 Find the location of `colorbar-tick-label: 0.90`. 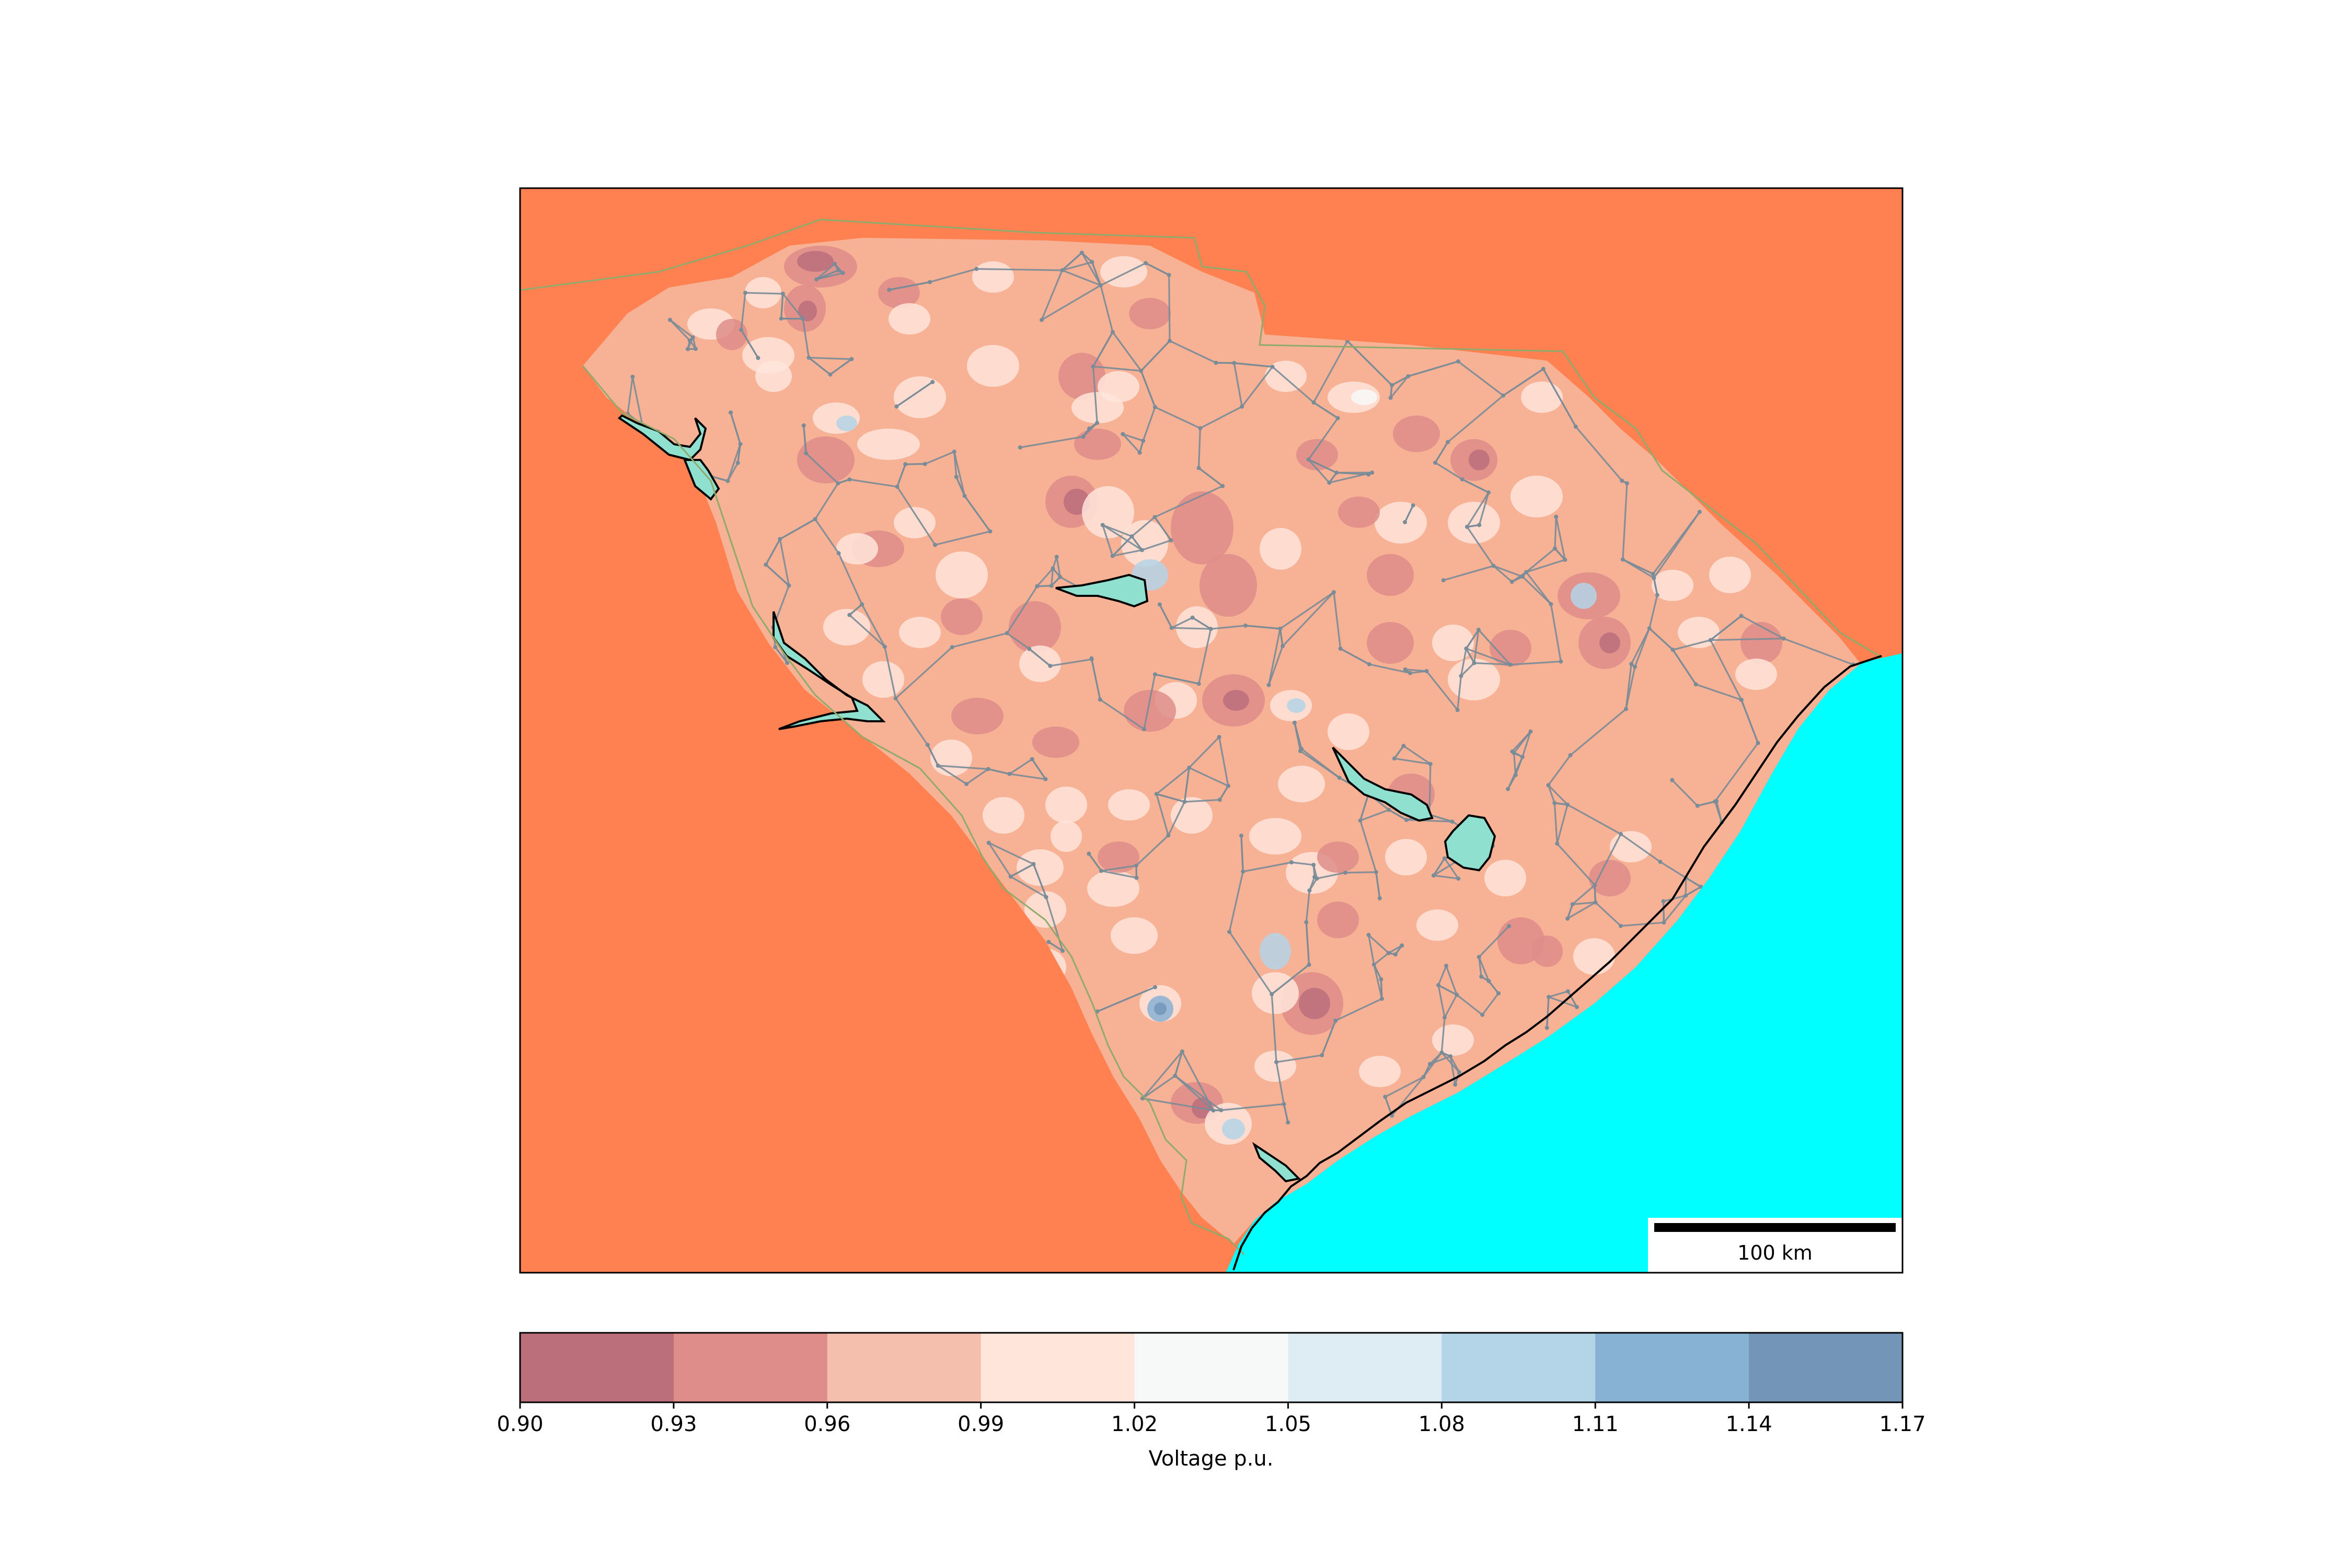

colorbar-tick-label: 0.90 is located at coordinates (520, 1424).